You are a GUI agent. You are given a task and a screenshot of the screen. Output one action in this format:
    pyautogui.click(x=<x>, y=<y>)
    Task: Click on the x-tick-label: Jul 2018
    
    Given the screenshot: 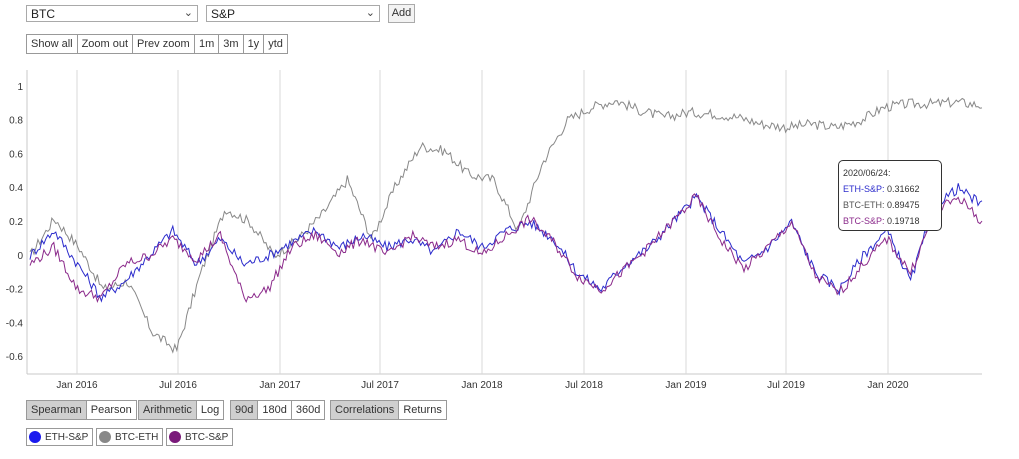 What is the action you would take?
    pyautogui.click(x=584, y=385)
    